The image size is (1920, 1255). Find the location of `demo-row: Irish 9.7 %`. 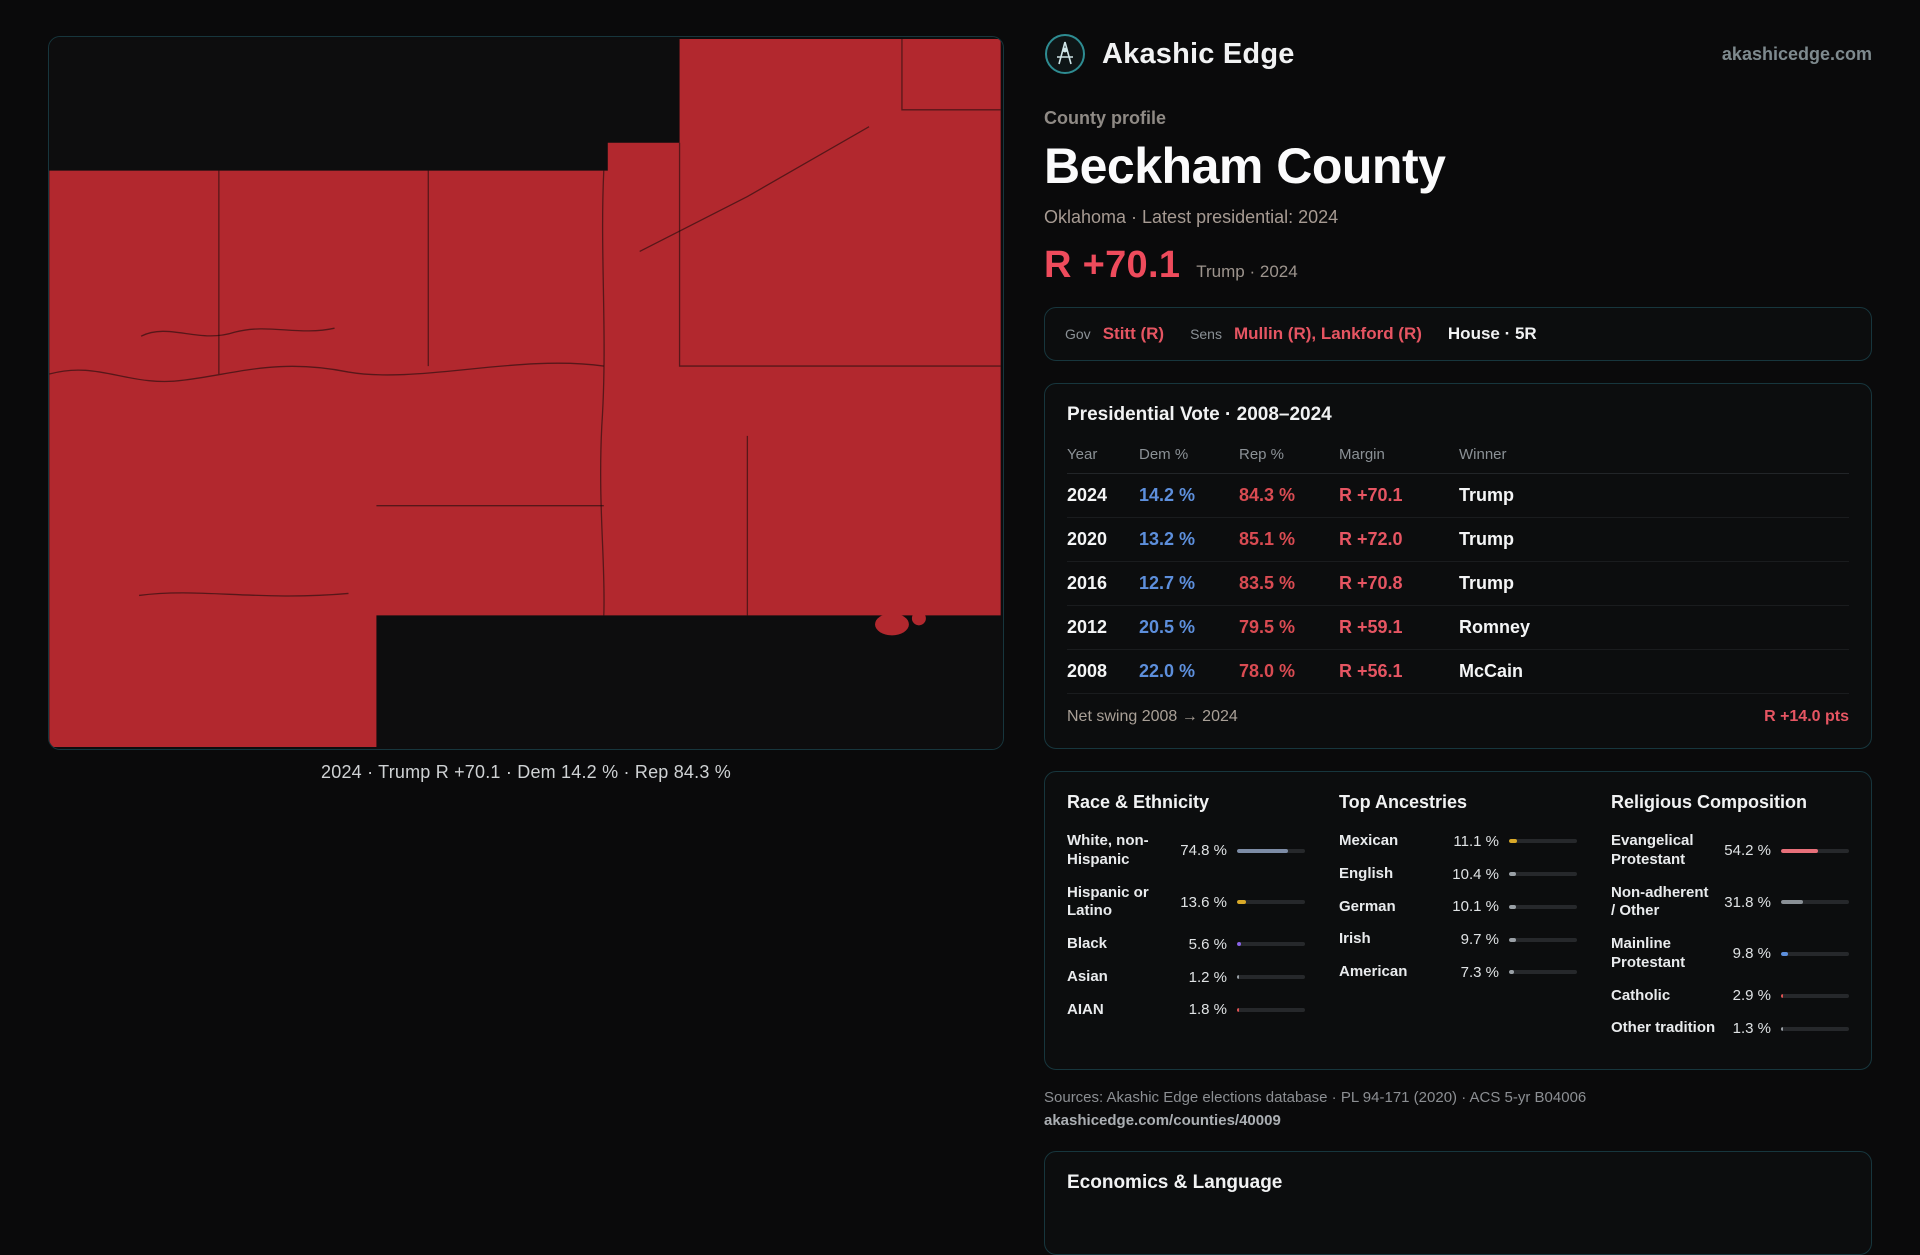

demo-row: Irish 9.7 % is located at coordinates (1458, 939).